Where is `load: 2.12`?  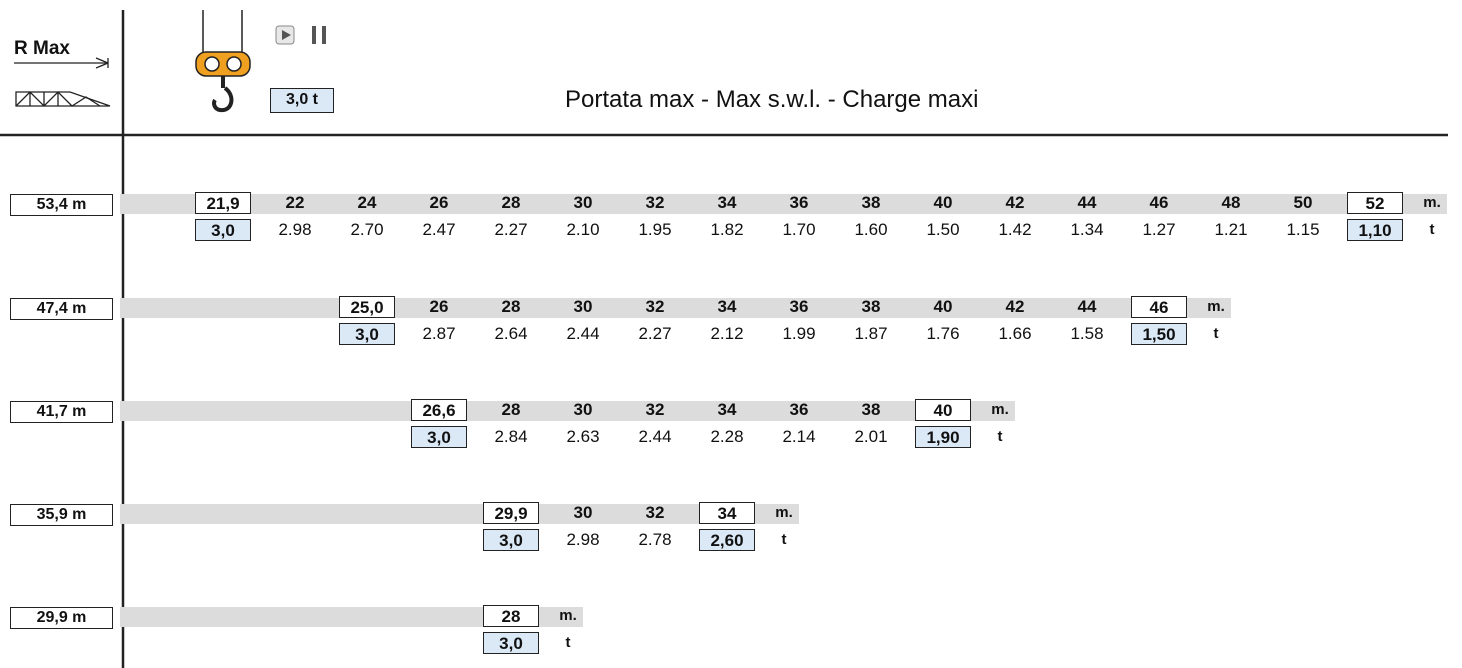 load: 2.12 is located at coordinates (727, 333).